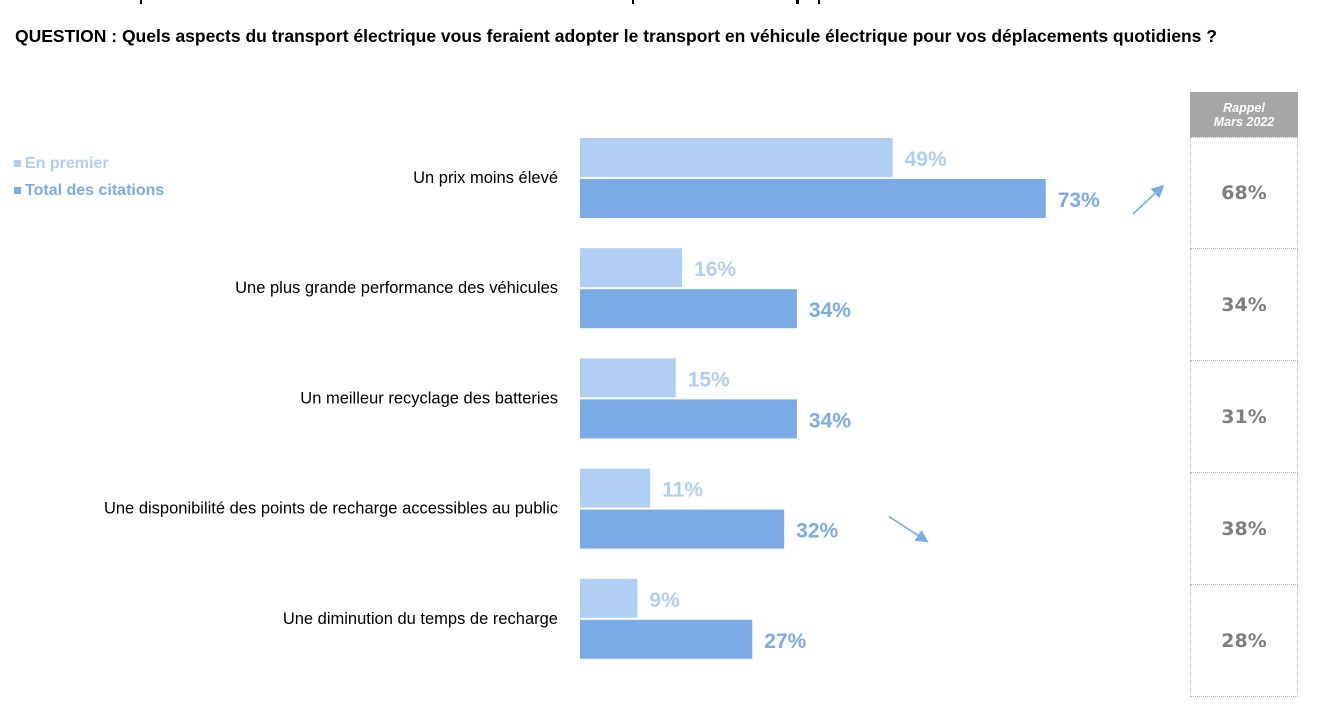  Describe the element at coordinates (715, 269) in the screenshot. I see `value-label-en-premier: 16%` at that location.